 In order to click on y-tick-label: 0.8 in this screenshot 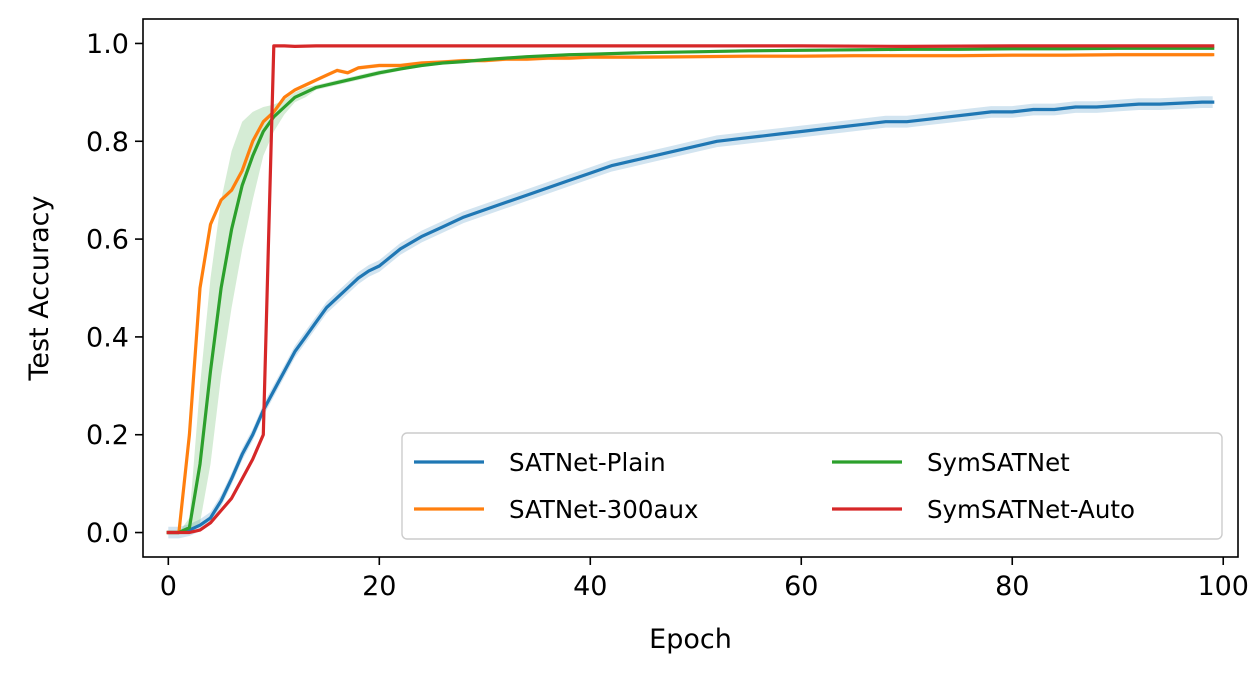, I will do `click(107, 142)`.